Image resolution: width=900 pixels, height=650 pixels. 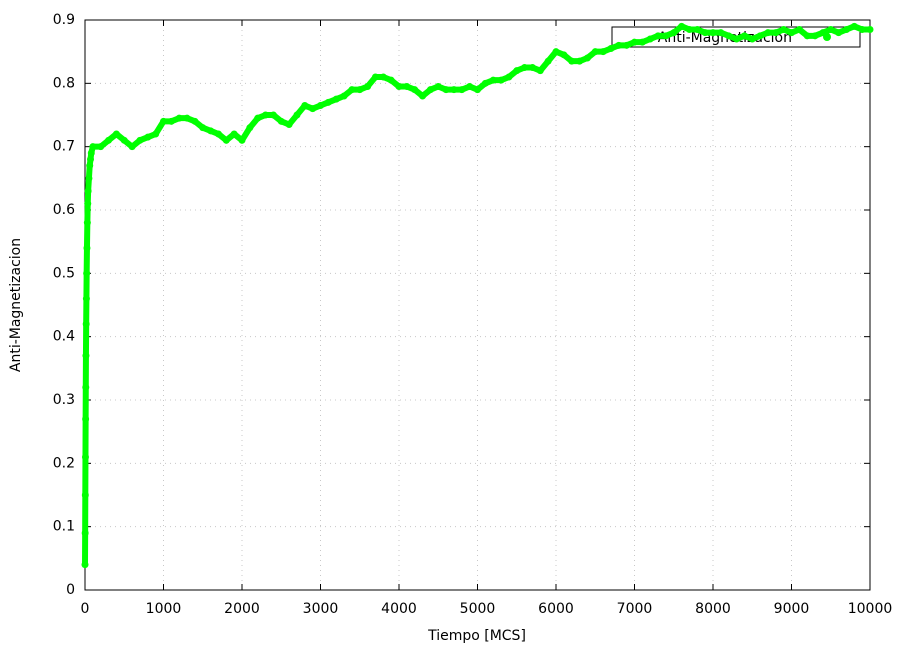 I want to click on y-tick-label: 0.2, so click(x=64, y=463).